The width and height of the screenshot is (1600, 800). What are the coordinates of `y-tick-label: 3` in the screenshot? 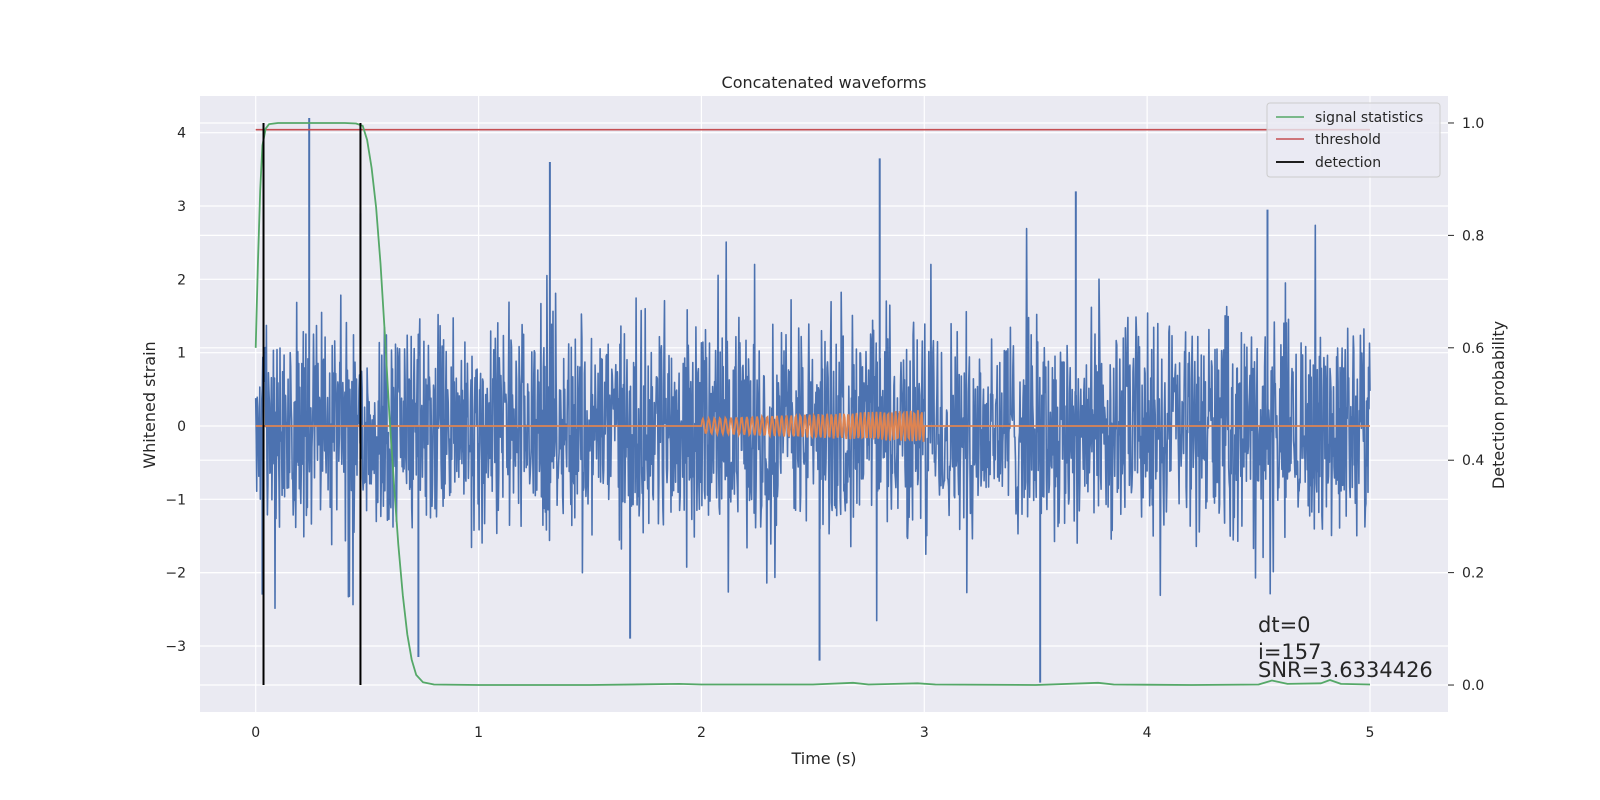 It's located at (181, 207).